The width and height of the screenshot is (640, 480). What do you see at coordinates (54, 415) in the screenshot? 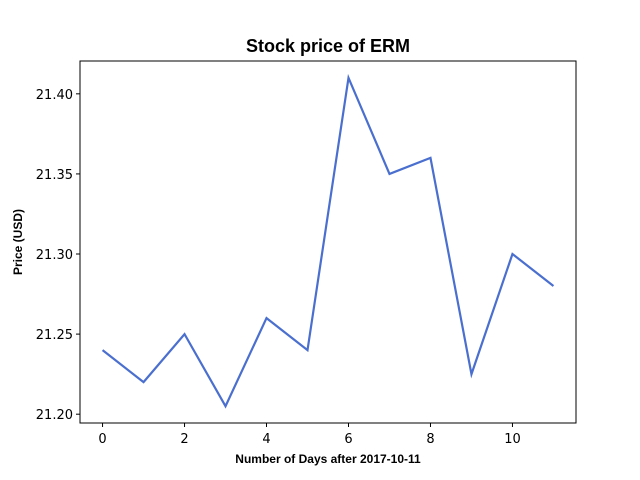
I see `y-tick-label: 21.20` at bounding box center [54, 415].